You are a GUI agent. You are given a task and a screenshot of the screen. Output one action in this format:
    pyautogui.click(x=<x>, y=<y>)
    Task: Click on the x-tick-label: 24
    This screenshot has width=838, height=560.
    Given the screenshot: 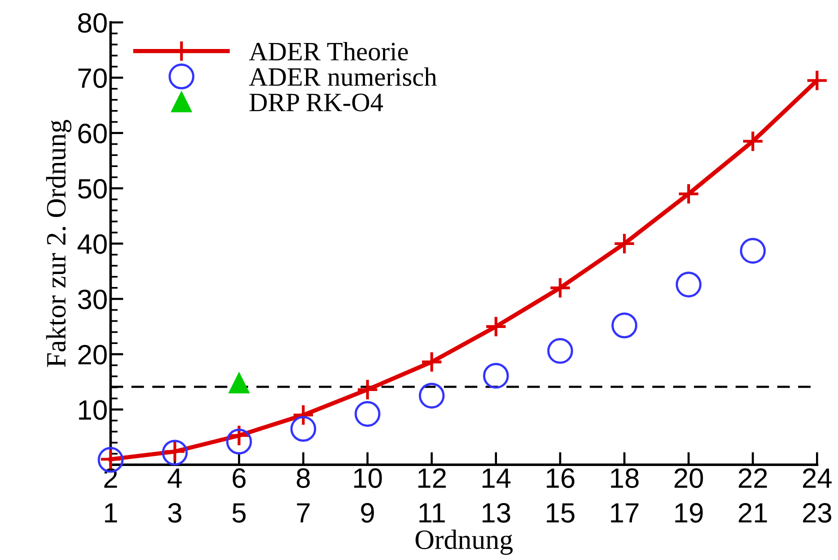 What is the action you would take?
    pyautogui.click(x=817, y=478)
    